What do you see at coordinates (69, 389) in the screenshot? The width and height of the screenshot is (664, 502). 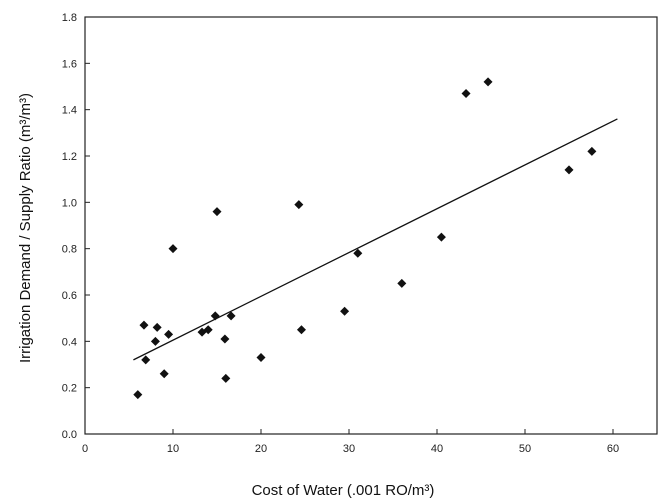 I see `y-tick-label: 0.2` at bounding box center [69, 389].